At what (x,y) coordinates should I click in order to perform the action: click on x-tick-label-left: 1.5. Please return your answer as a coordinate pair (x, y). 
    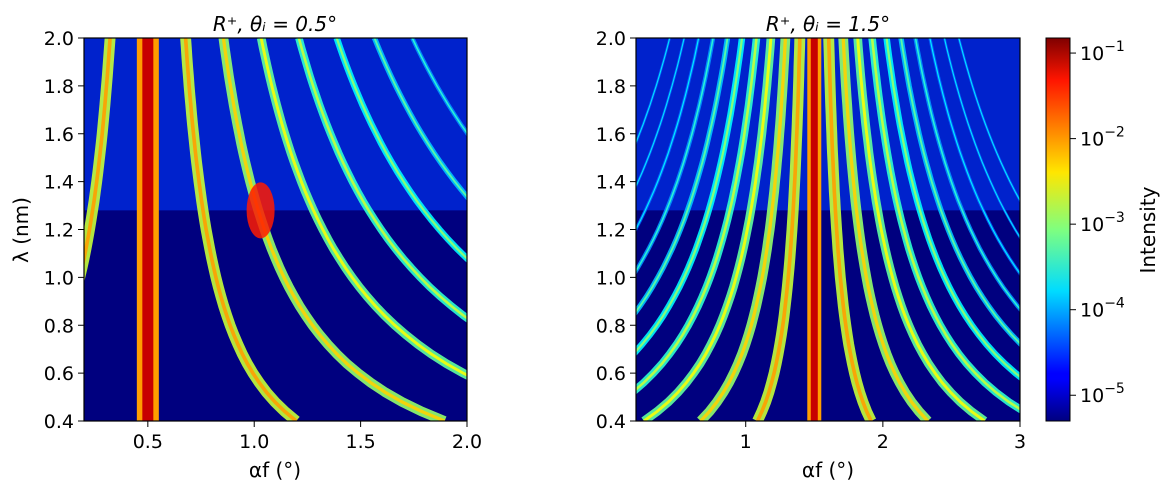
    Looking at the image, I should click on (361, 442).